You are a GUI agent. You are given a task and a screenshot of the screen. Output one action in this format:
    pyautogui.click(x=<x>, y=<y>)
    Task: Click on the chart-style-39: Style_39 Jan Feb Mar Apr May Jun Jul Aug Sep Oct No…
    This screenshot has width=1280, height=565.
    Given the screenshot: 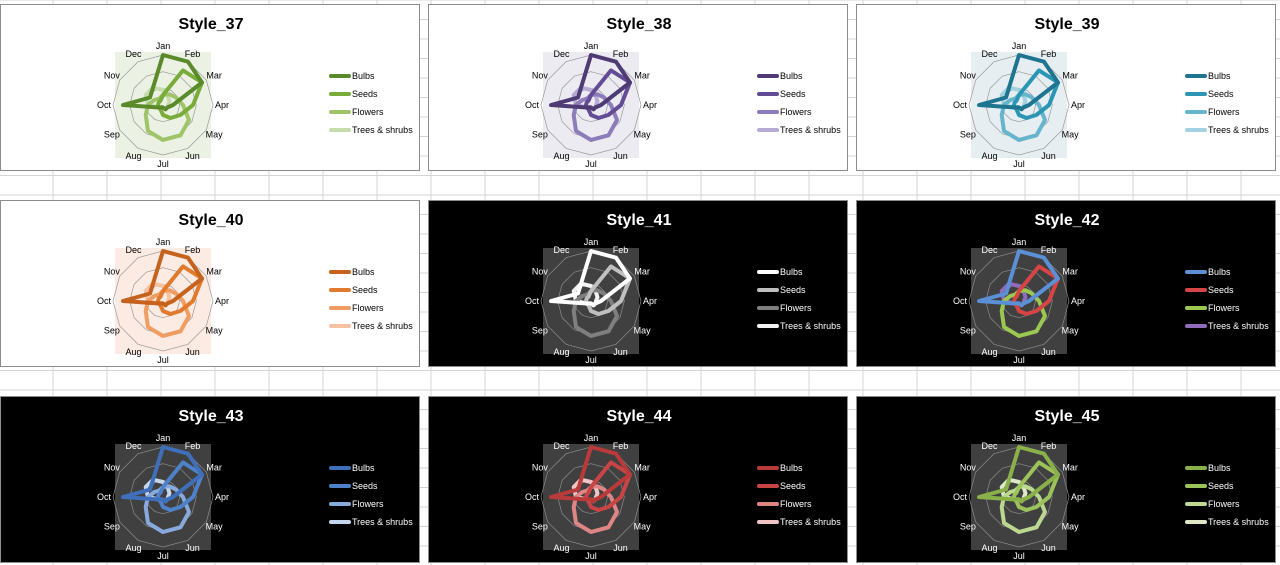 What is the action you would take?
    pyautogui.click(x=1066, y=87)
    